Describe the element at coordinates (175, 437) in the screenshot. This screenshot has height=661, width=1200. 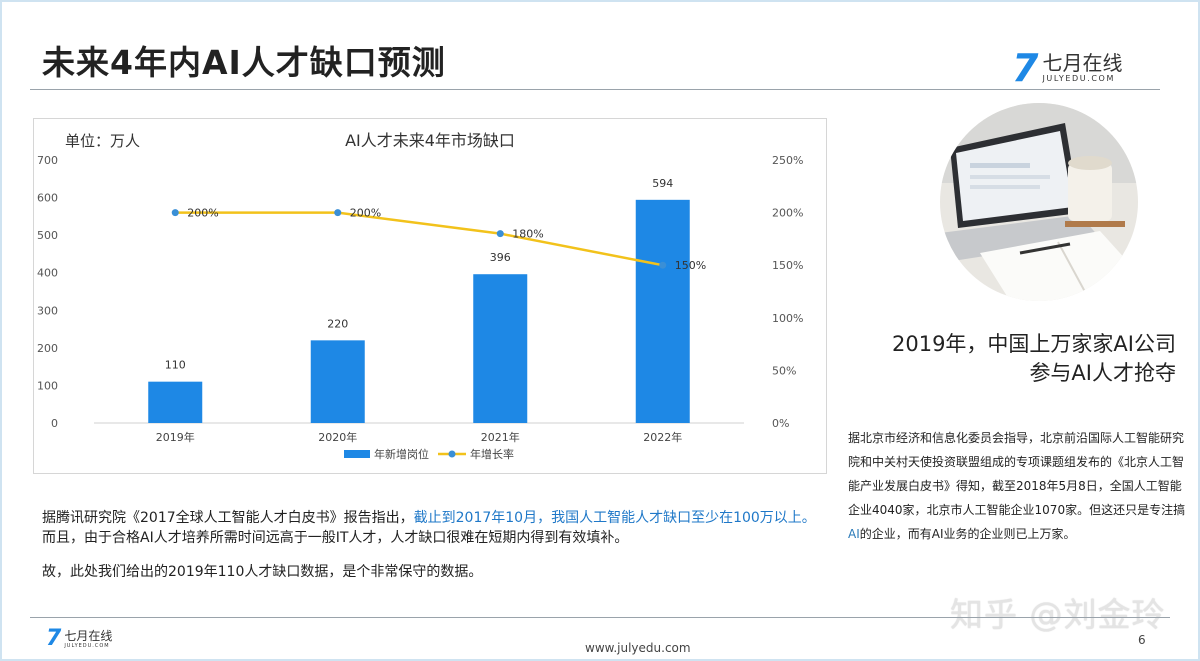
I see `x-tick-label: 2019年` at that location.